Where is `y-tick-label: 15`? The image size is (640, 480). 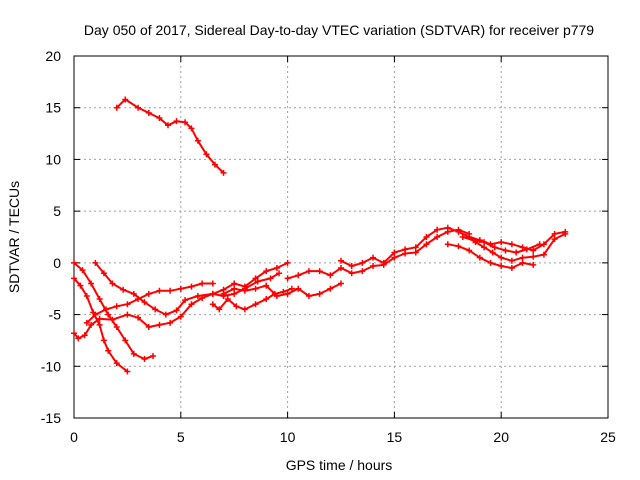
y-tick-label: 15 is located at coordinates (53, 108).